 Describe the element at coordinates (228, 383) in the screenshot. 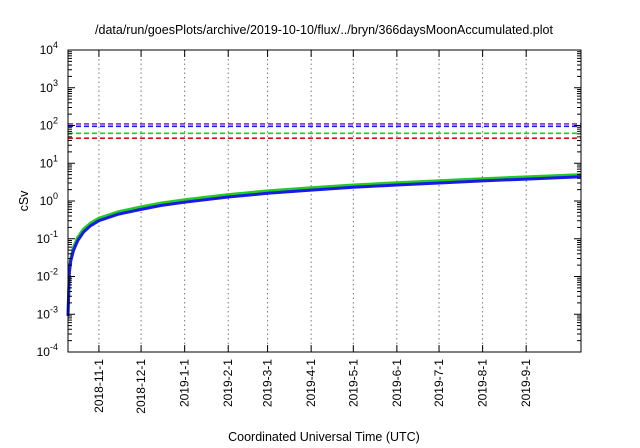

I see `x-tick-label: 2019-2-1` at that location.